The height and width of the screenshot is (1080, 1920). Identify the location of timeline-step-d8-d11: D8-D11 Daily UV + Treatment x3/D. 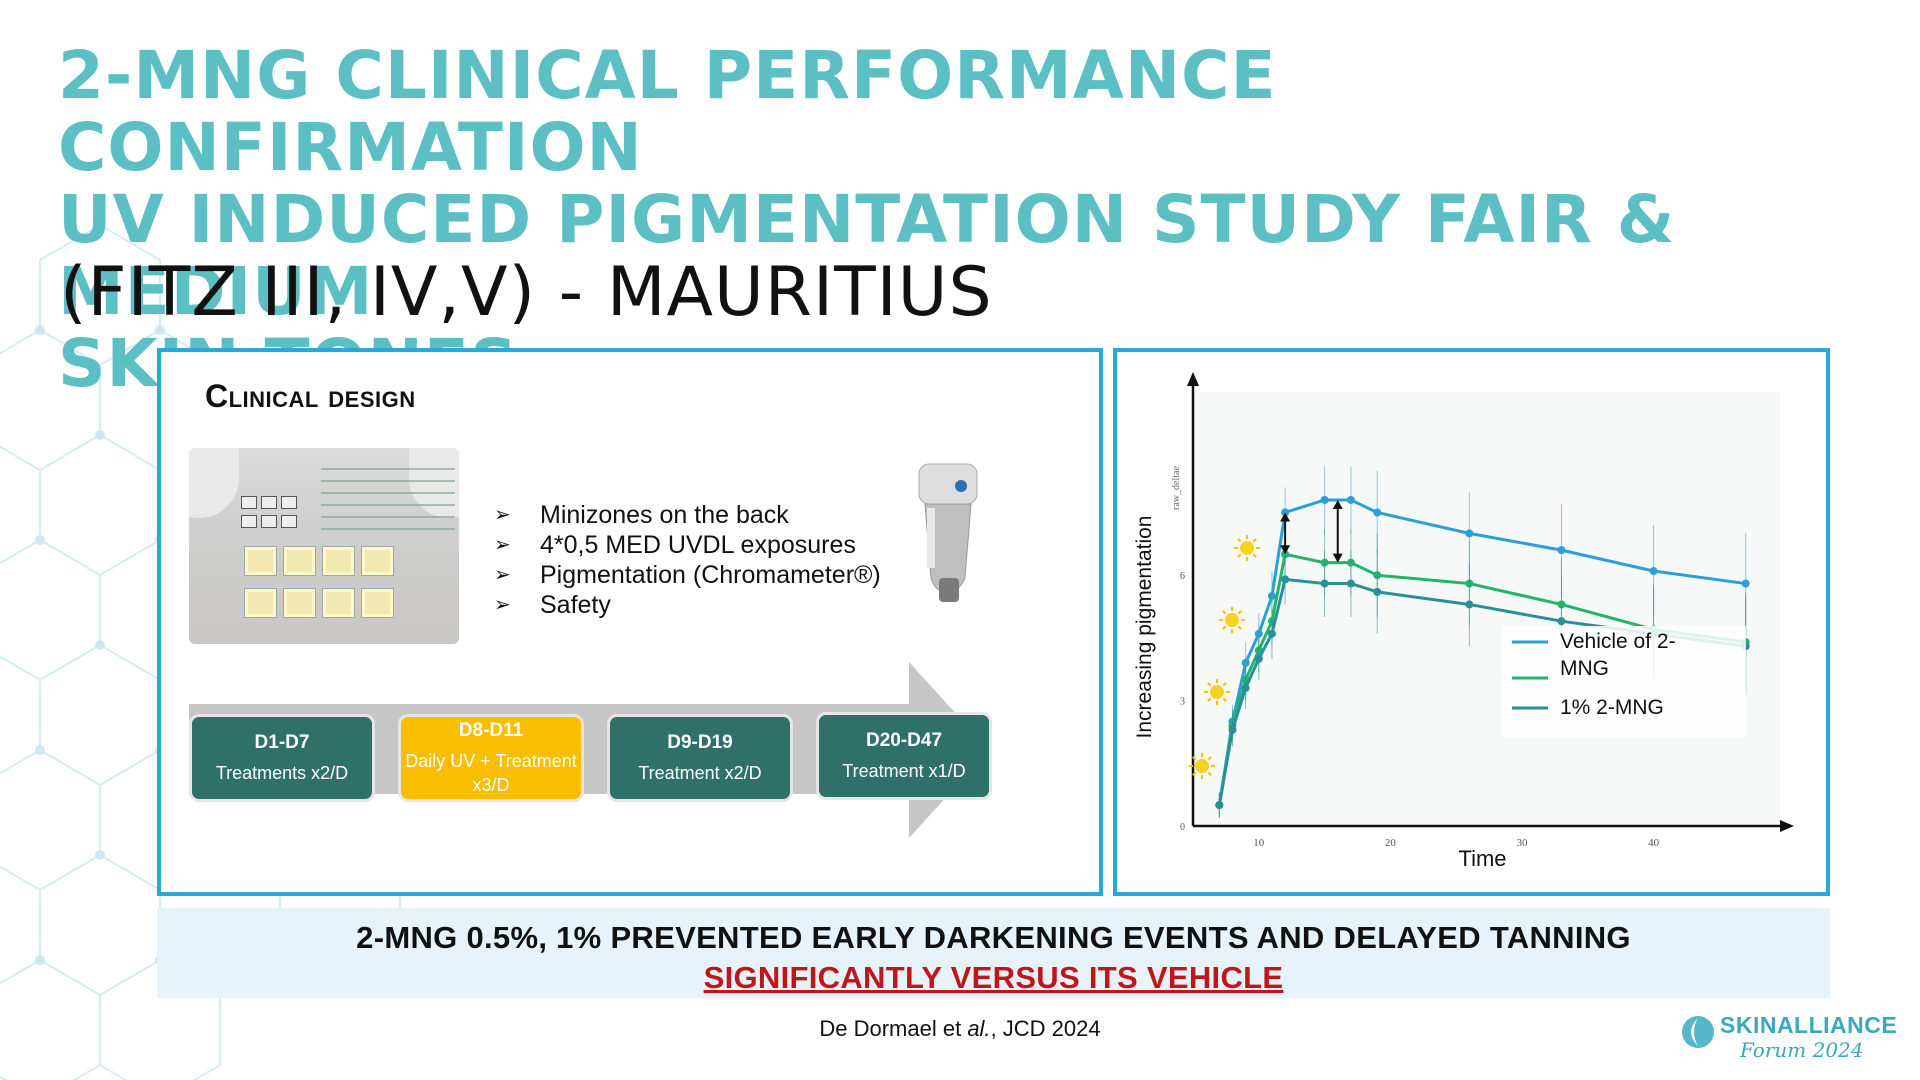
(491, 758).